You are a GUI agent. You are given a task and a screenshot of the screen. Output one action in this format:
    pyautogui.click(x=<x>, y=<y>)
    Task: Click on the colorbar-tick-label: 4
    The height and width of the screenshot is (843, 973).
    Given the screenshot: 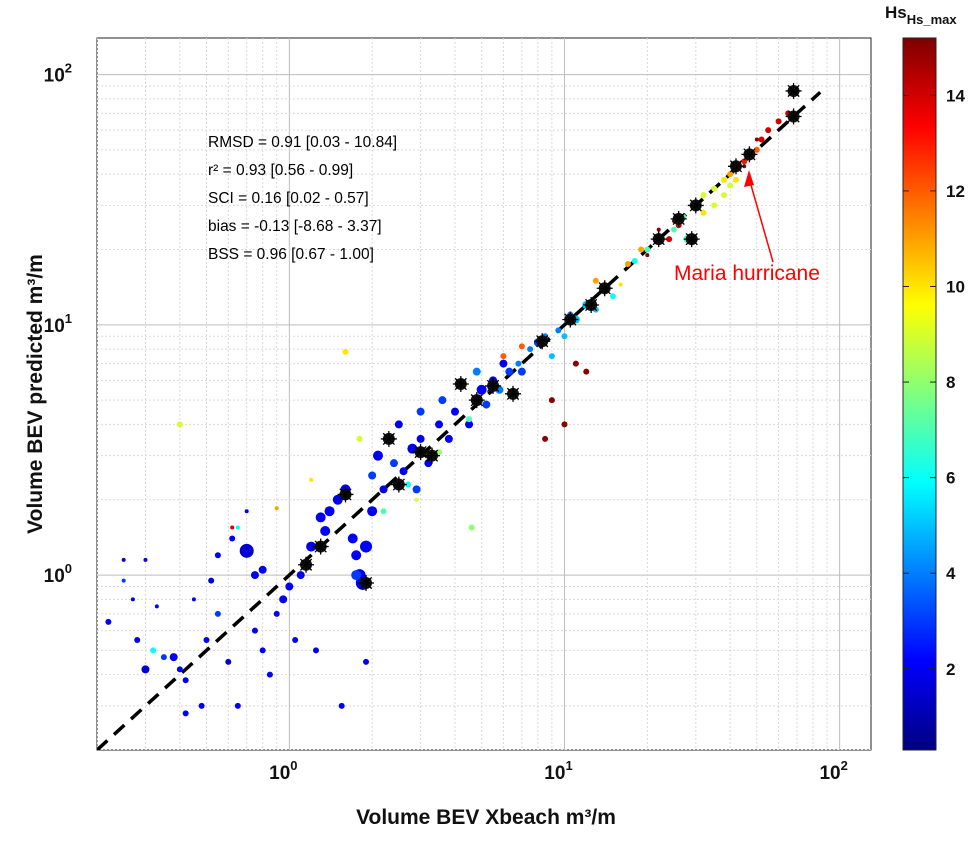 What is the action you would take?
    pyautogui.click(x=951, y=573)
    